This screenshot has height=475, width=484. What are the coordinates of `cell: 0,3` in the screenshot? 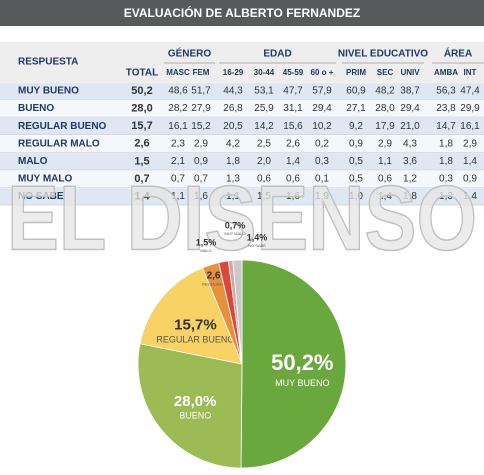 It's located at (446, 179).